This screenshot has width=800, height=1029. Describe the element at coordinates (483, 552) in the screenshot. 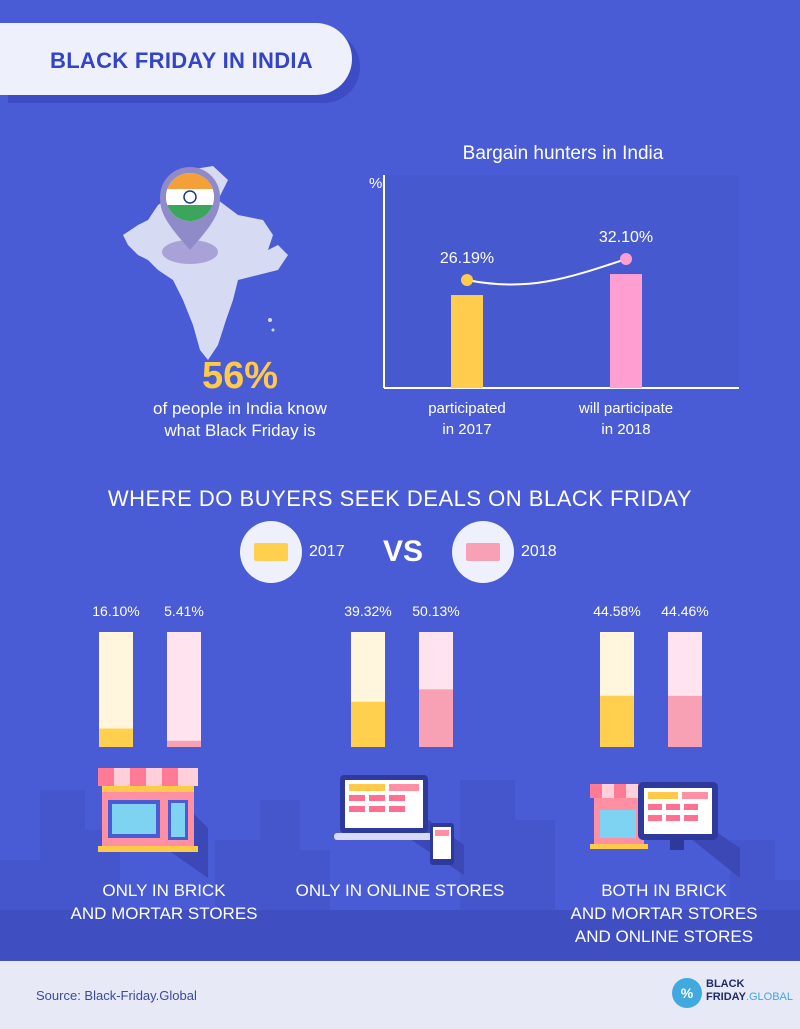

I see `legend-2018-swatch` at that location.